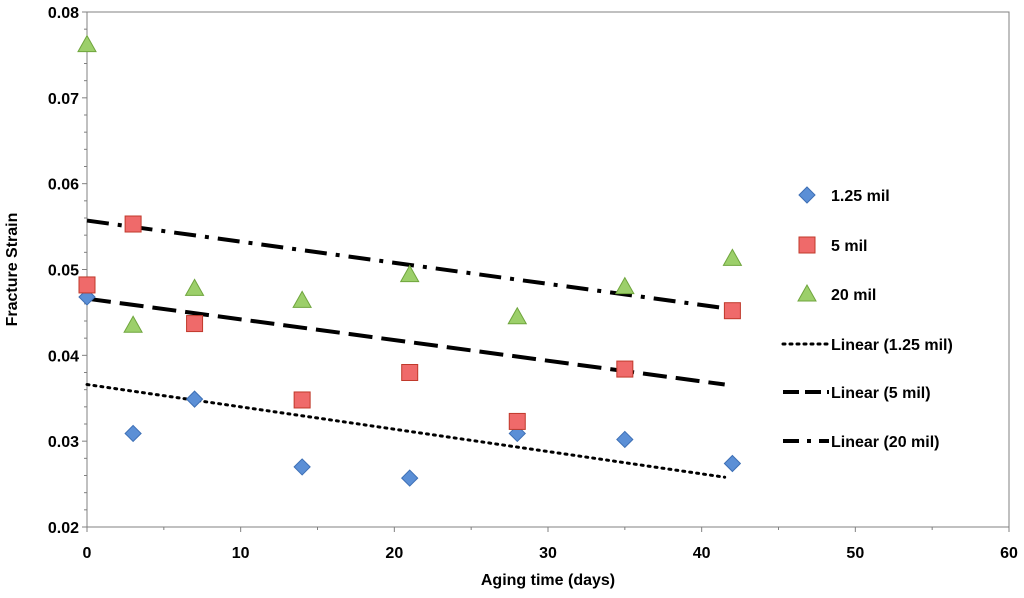 Image resolution: width=1024 pixels, height=598 pixels. I want to click on x-tick-label: 10, so click(241, 553).